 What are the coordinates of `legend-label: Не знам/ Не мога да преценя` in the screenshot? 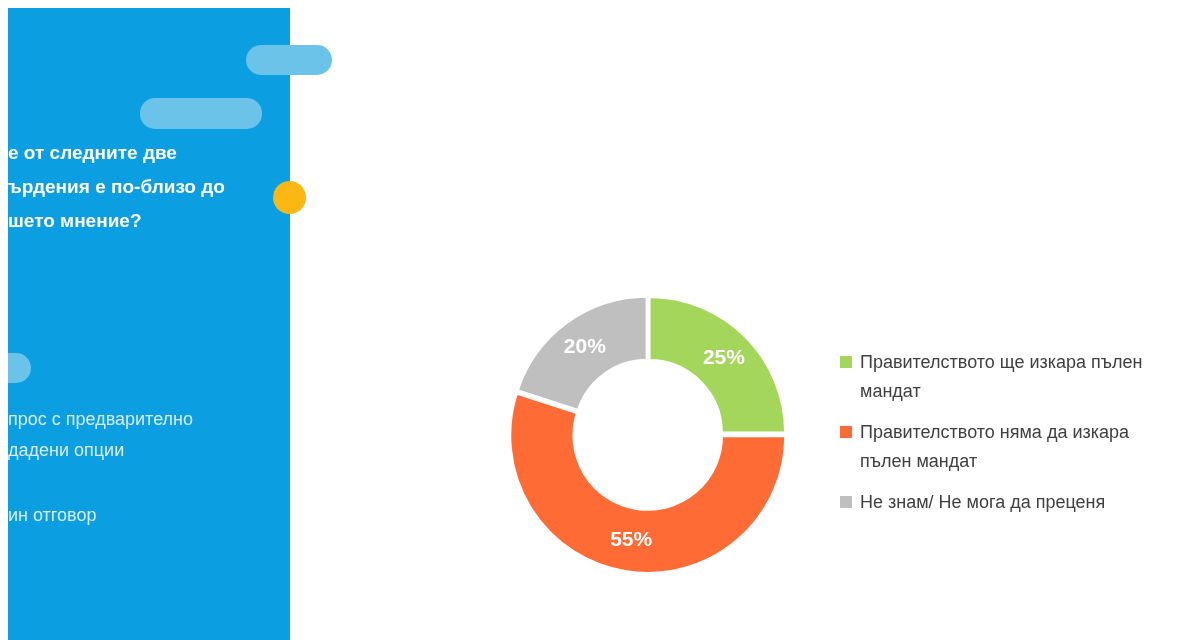 It's located at (983, 502).